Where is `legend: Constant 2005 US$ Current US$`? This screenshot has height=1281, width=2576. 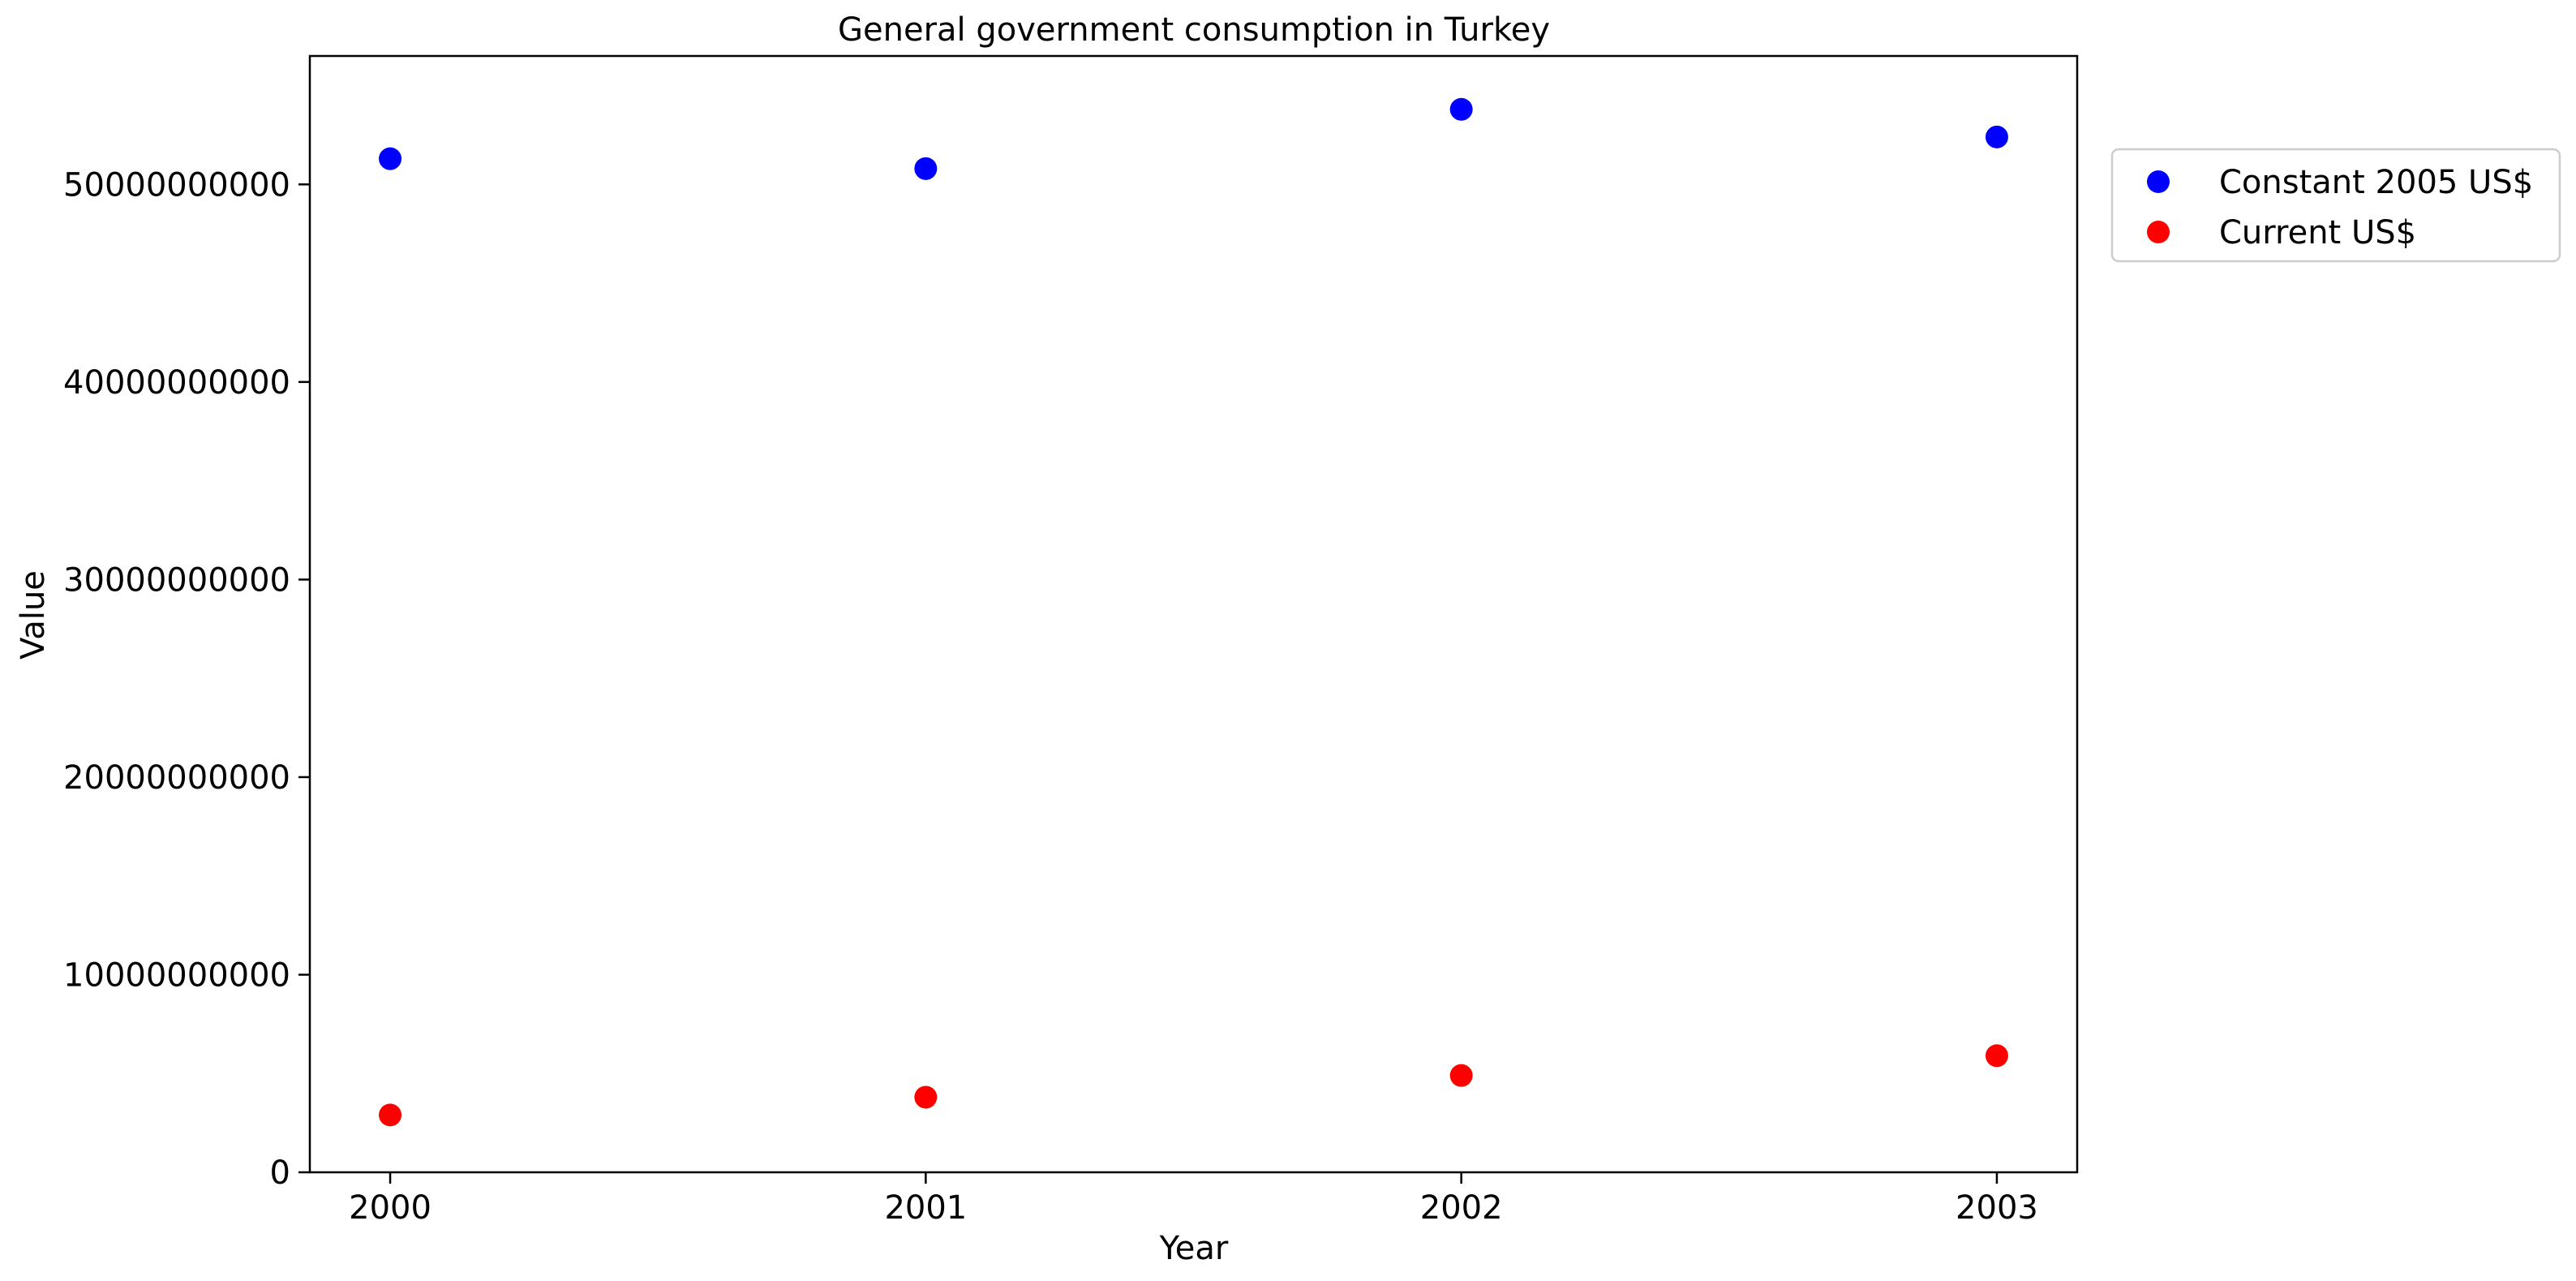
legend: Constant 2005 US$ Current US$ is located at coordinates (2335, 205).